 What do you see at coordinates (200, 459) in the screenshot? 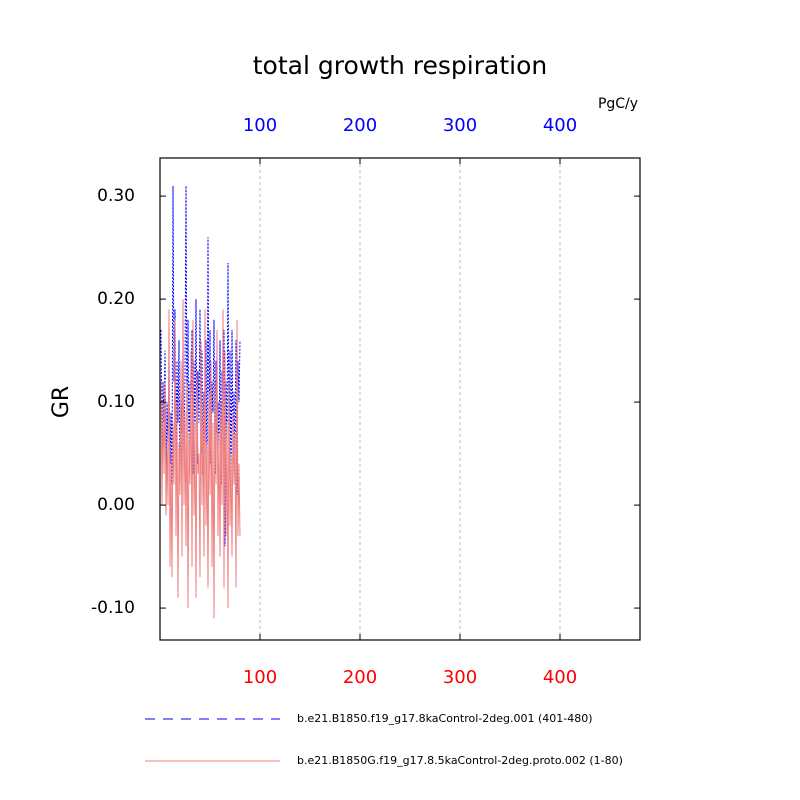
I see `data-line` at bounding box center [200, 459].